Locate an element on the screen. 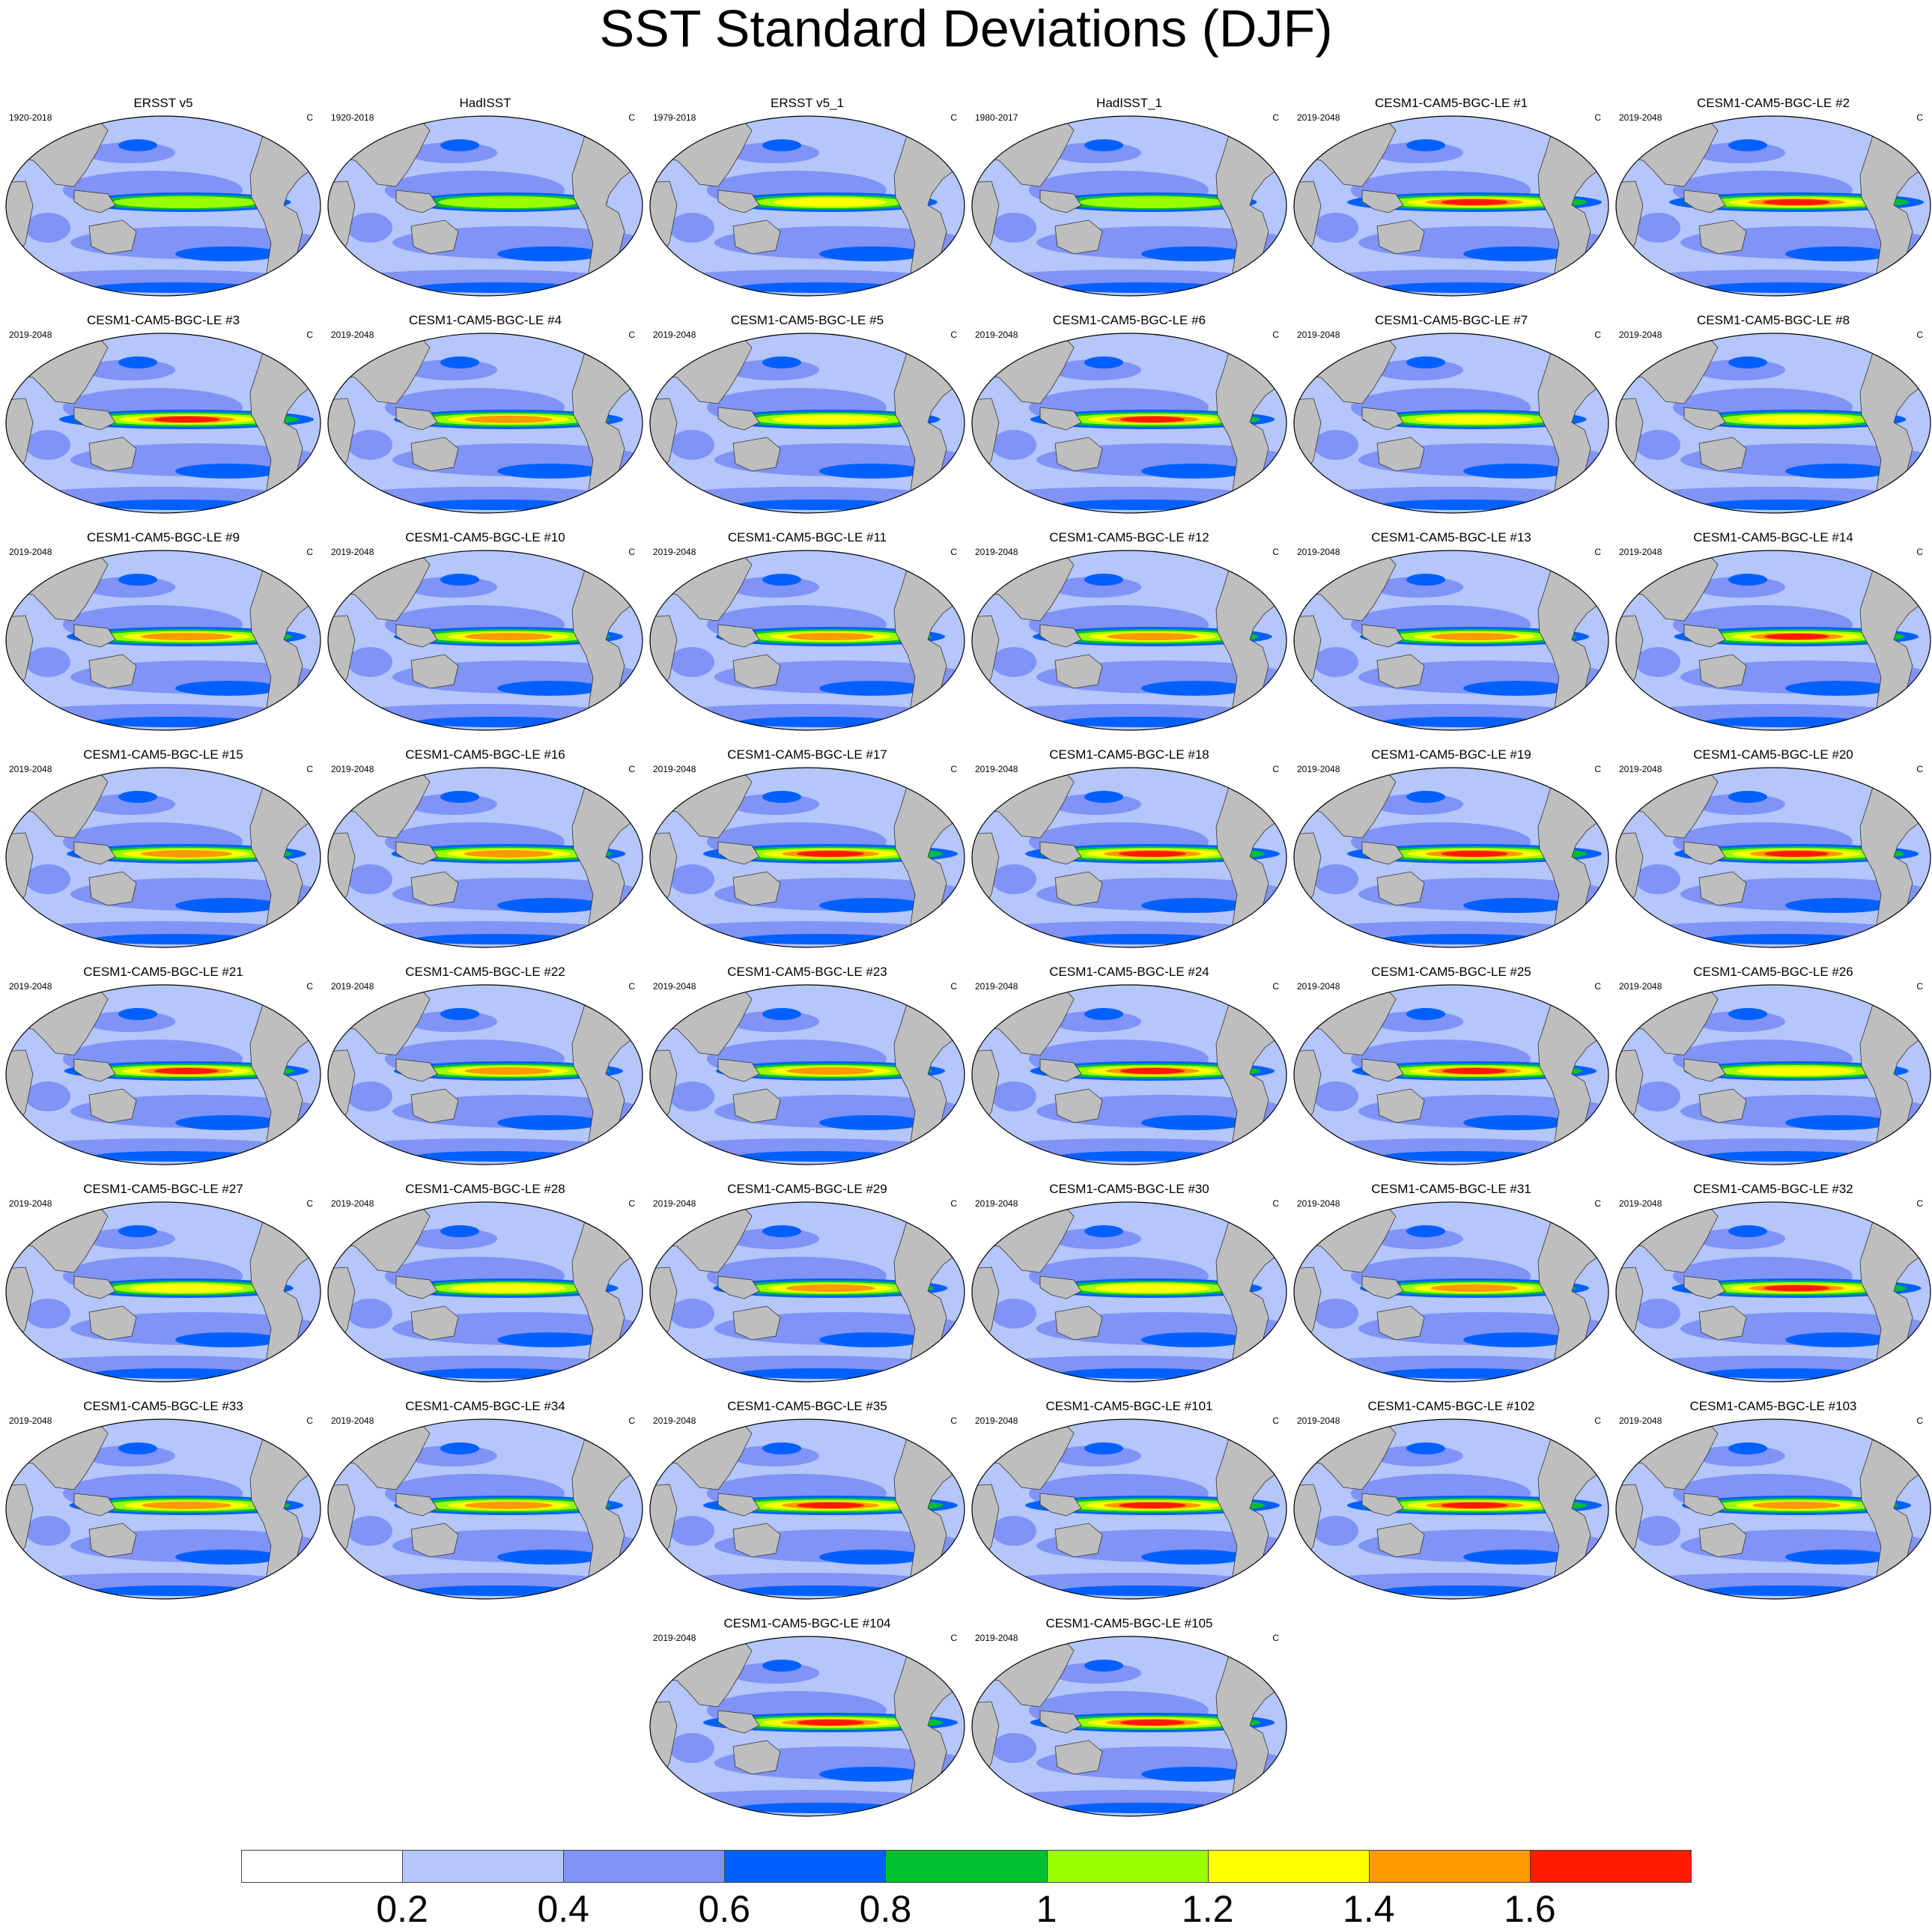 The image size is (1932, 1930). map-panel: CESM1-CAM5-BGC-LE #14 2019-2048 C is located at coordinates (1772, 638).